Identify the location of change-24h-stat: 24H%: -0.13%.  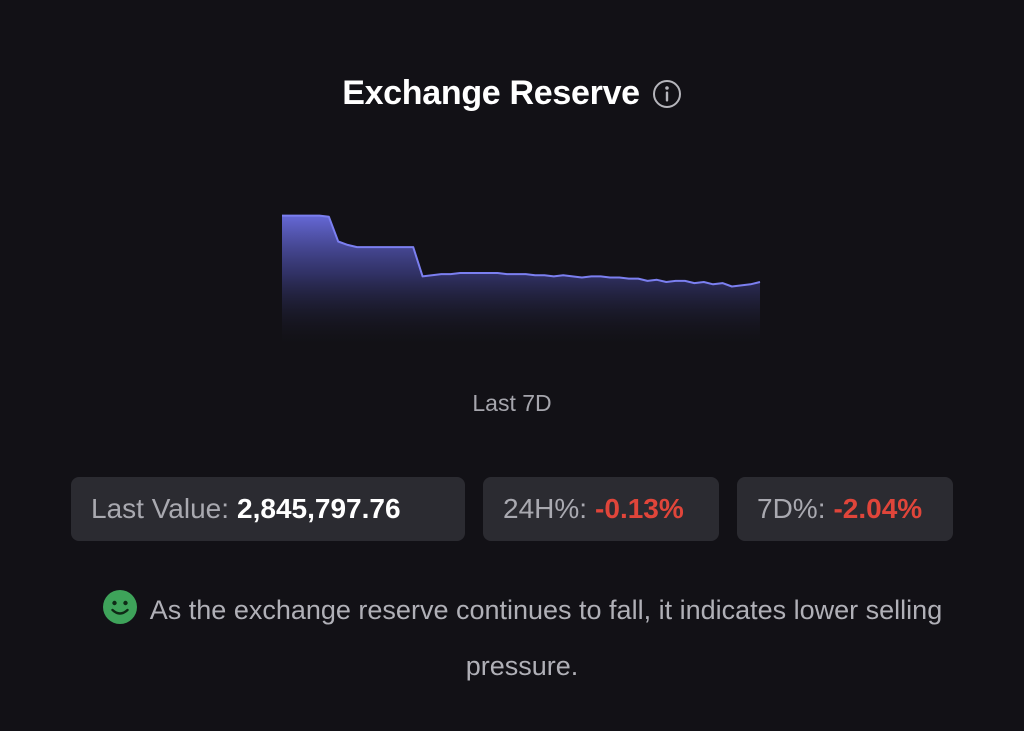
(601, 509).